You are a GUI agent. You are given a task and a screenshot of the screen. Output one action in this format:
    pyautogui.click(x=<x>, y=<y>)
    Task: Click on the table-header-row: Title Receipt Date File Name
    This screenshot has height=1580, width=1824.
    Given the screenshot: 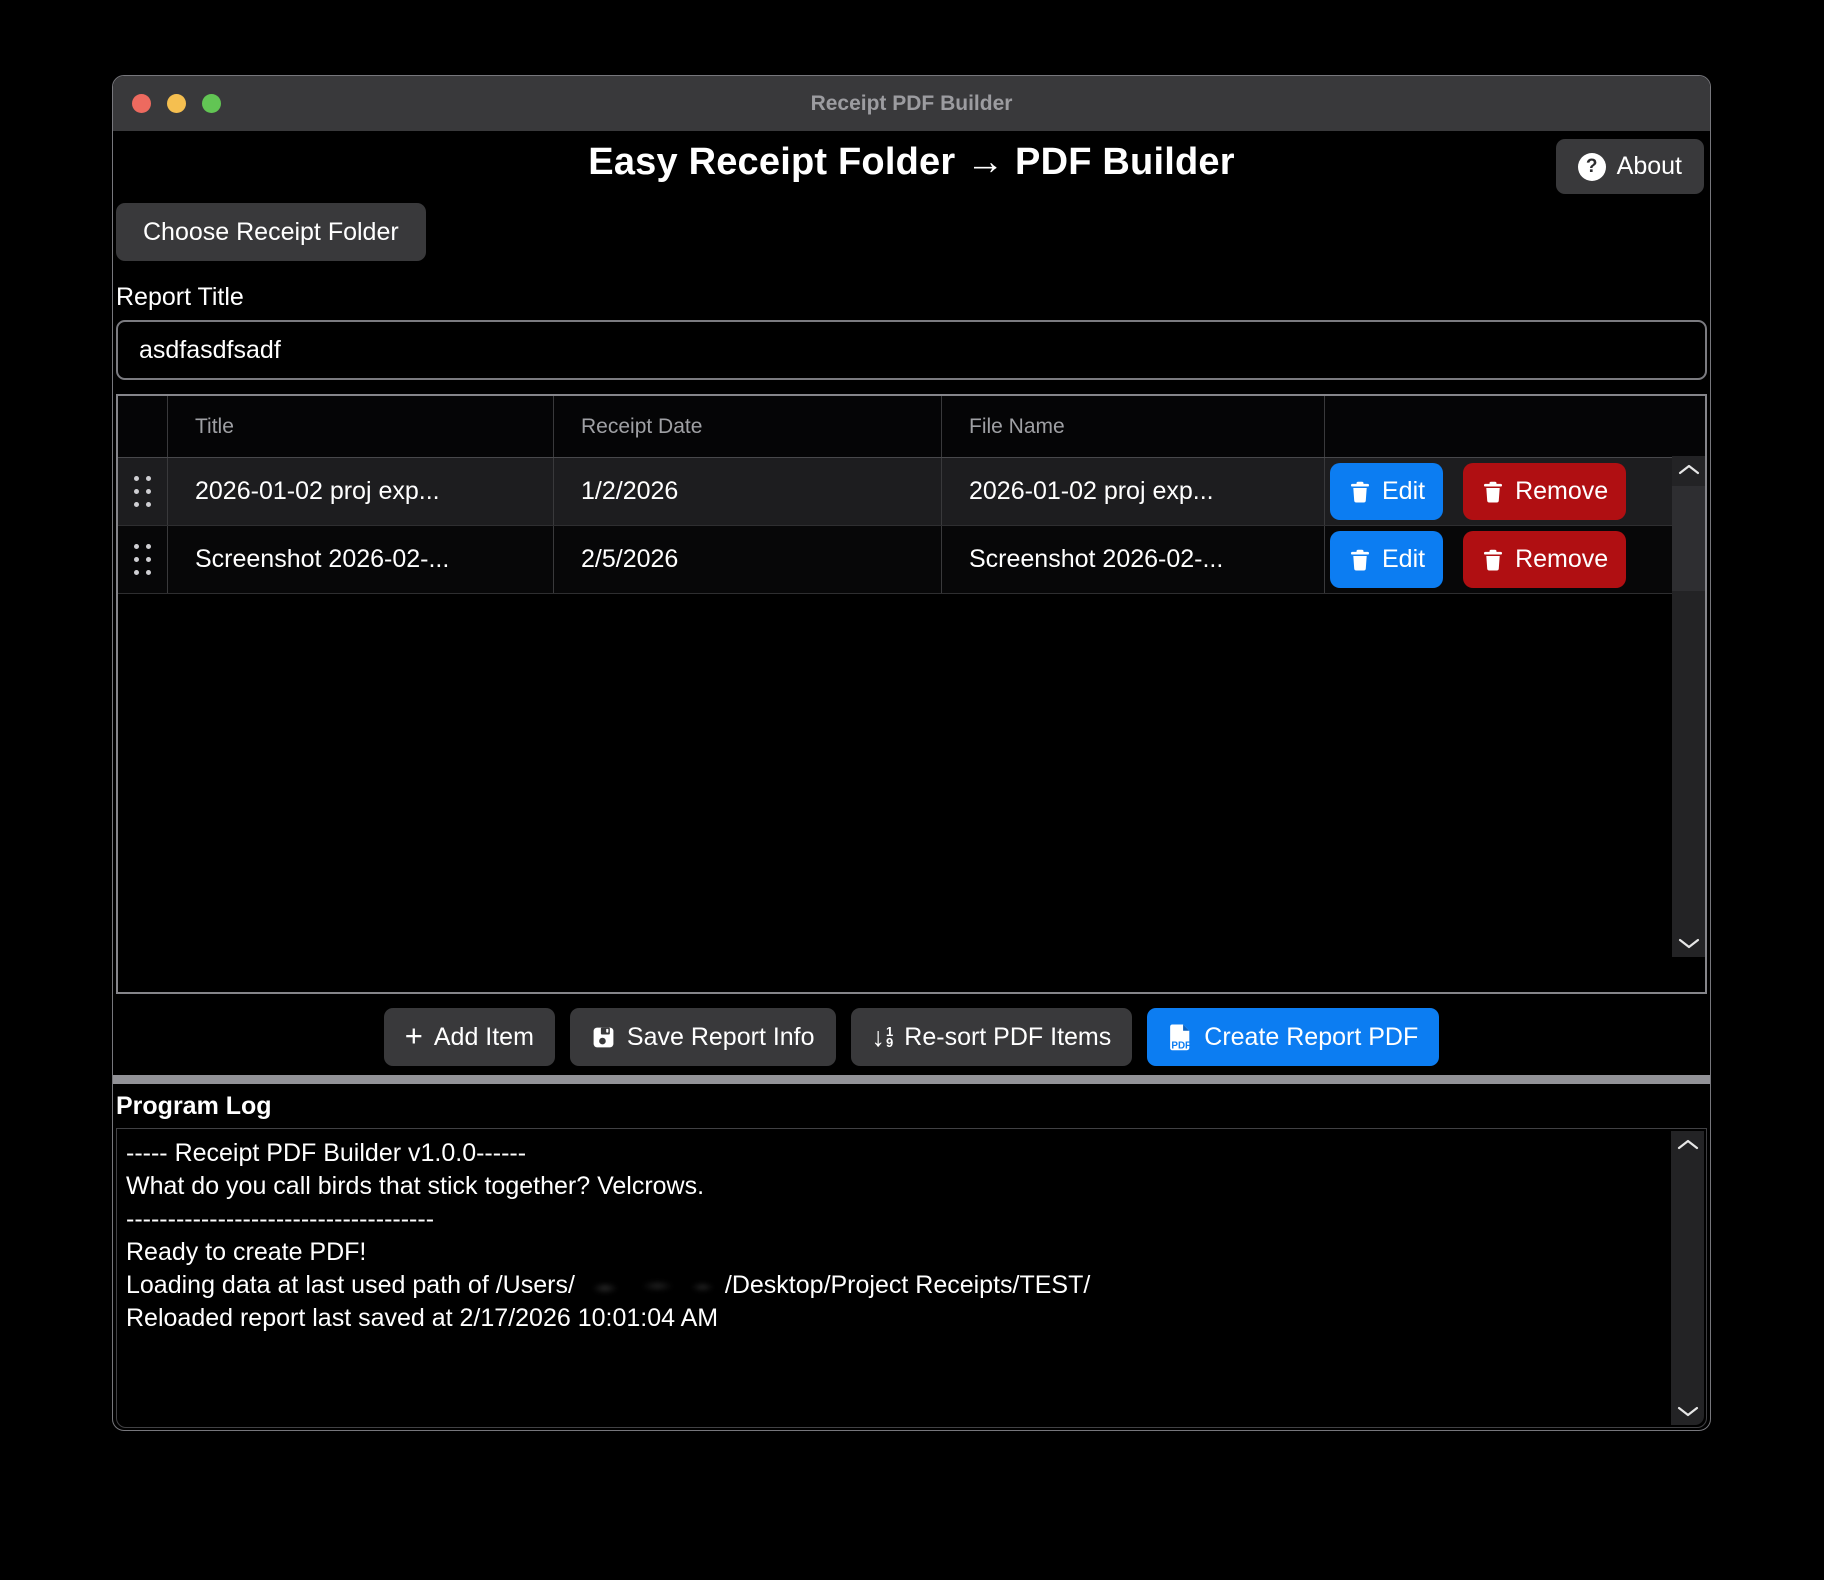 What is the action you would take?
    pyautogui.click(x=911, y=427)
    